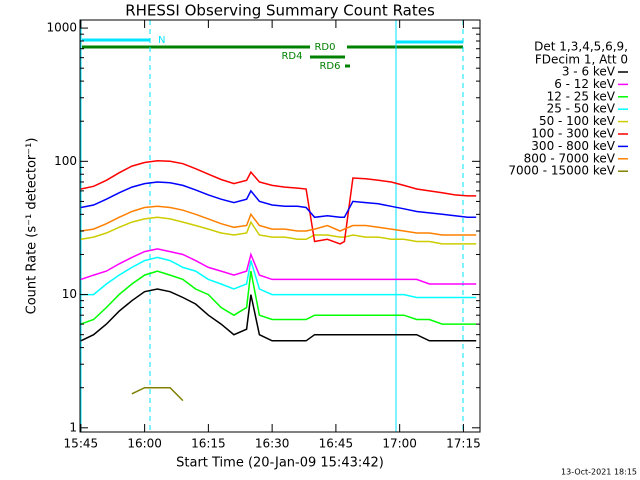  I want to click on legend-label: 100 - 300 keV, so click(573, 134).